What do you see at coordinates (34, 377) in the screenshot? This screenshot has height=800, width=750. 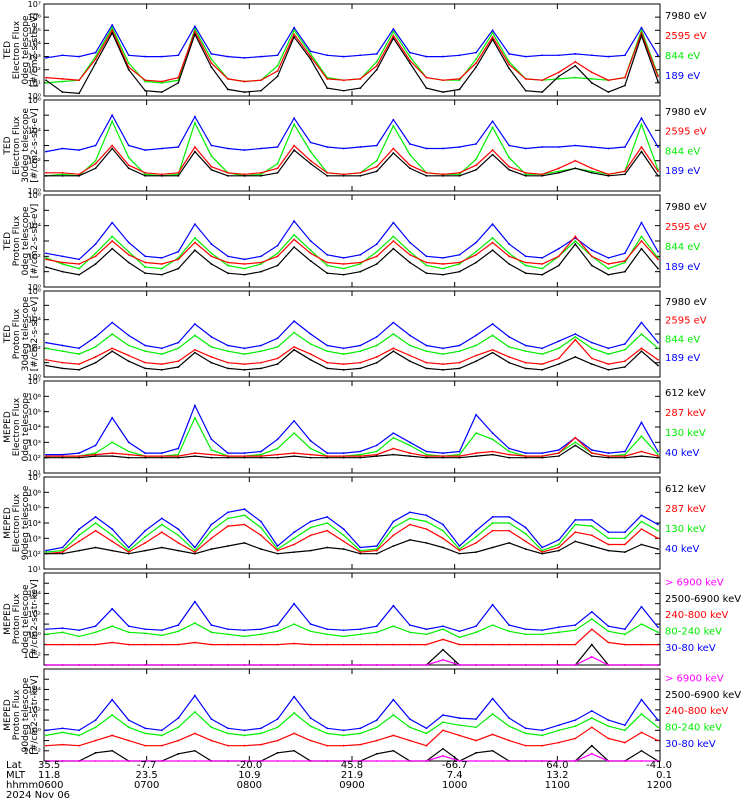 I see `y-tick-label: 10⁰` at bounding box center [34, 377].